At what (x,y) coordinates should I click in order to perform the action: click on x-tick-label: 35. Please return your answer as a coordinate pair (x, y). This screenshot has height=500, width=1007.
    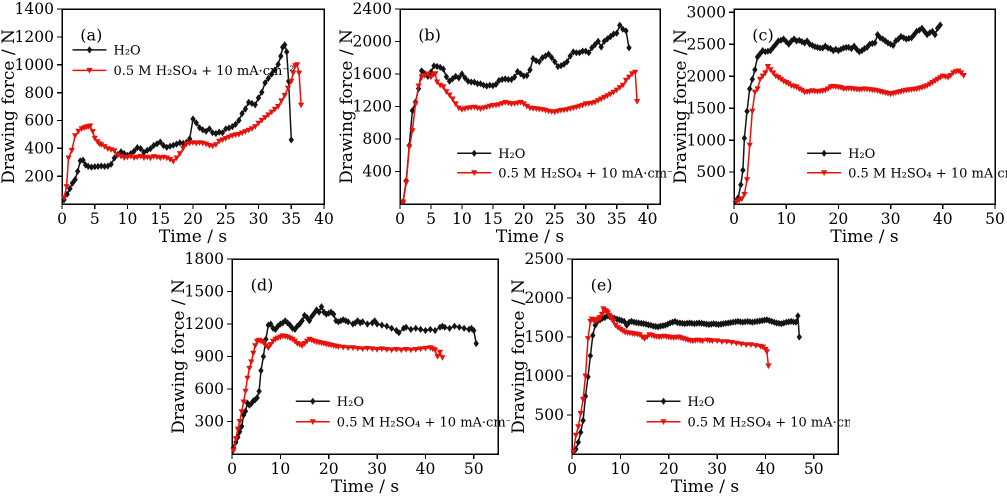
    Looking at the image, I should click on (291, 219).